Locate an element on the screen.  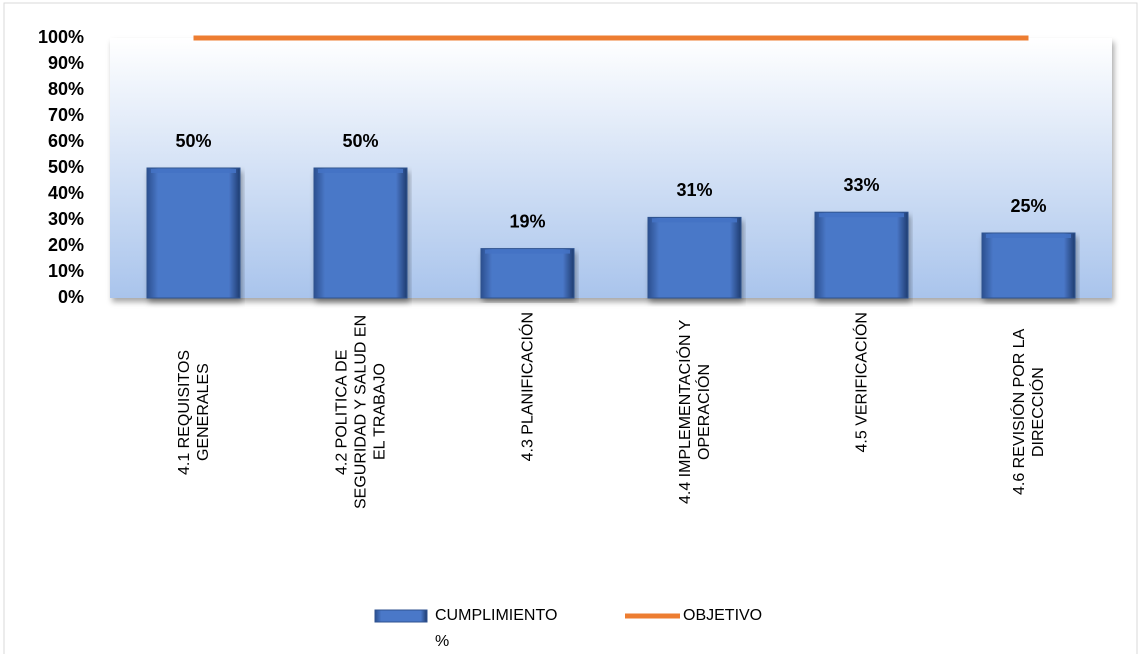
y-tick-label: 10% is located at coordinates (66, 271).